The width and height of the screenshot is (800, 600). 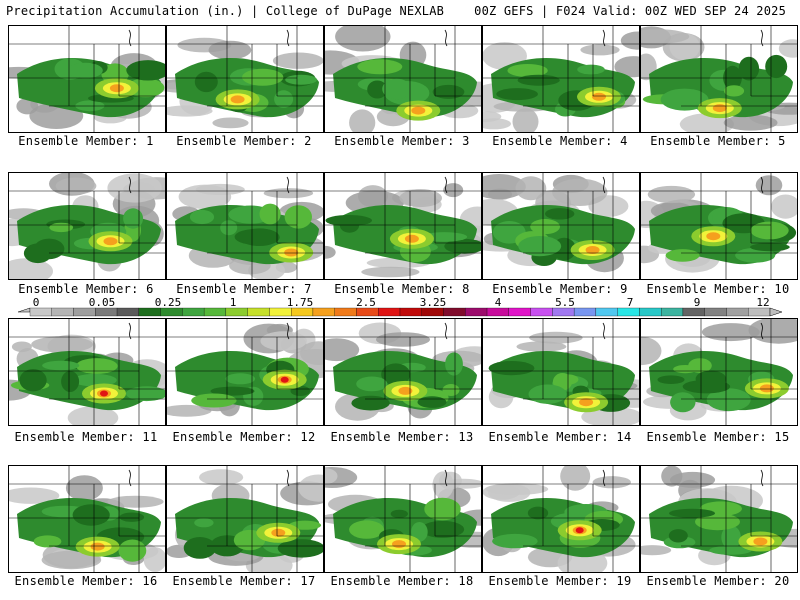 I want to click on panel-caption: Ensemble Member: 11, so click(x=86, y=437).